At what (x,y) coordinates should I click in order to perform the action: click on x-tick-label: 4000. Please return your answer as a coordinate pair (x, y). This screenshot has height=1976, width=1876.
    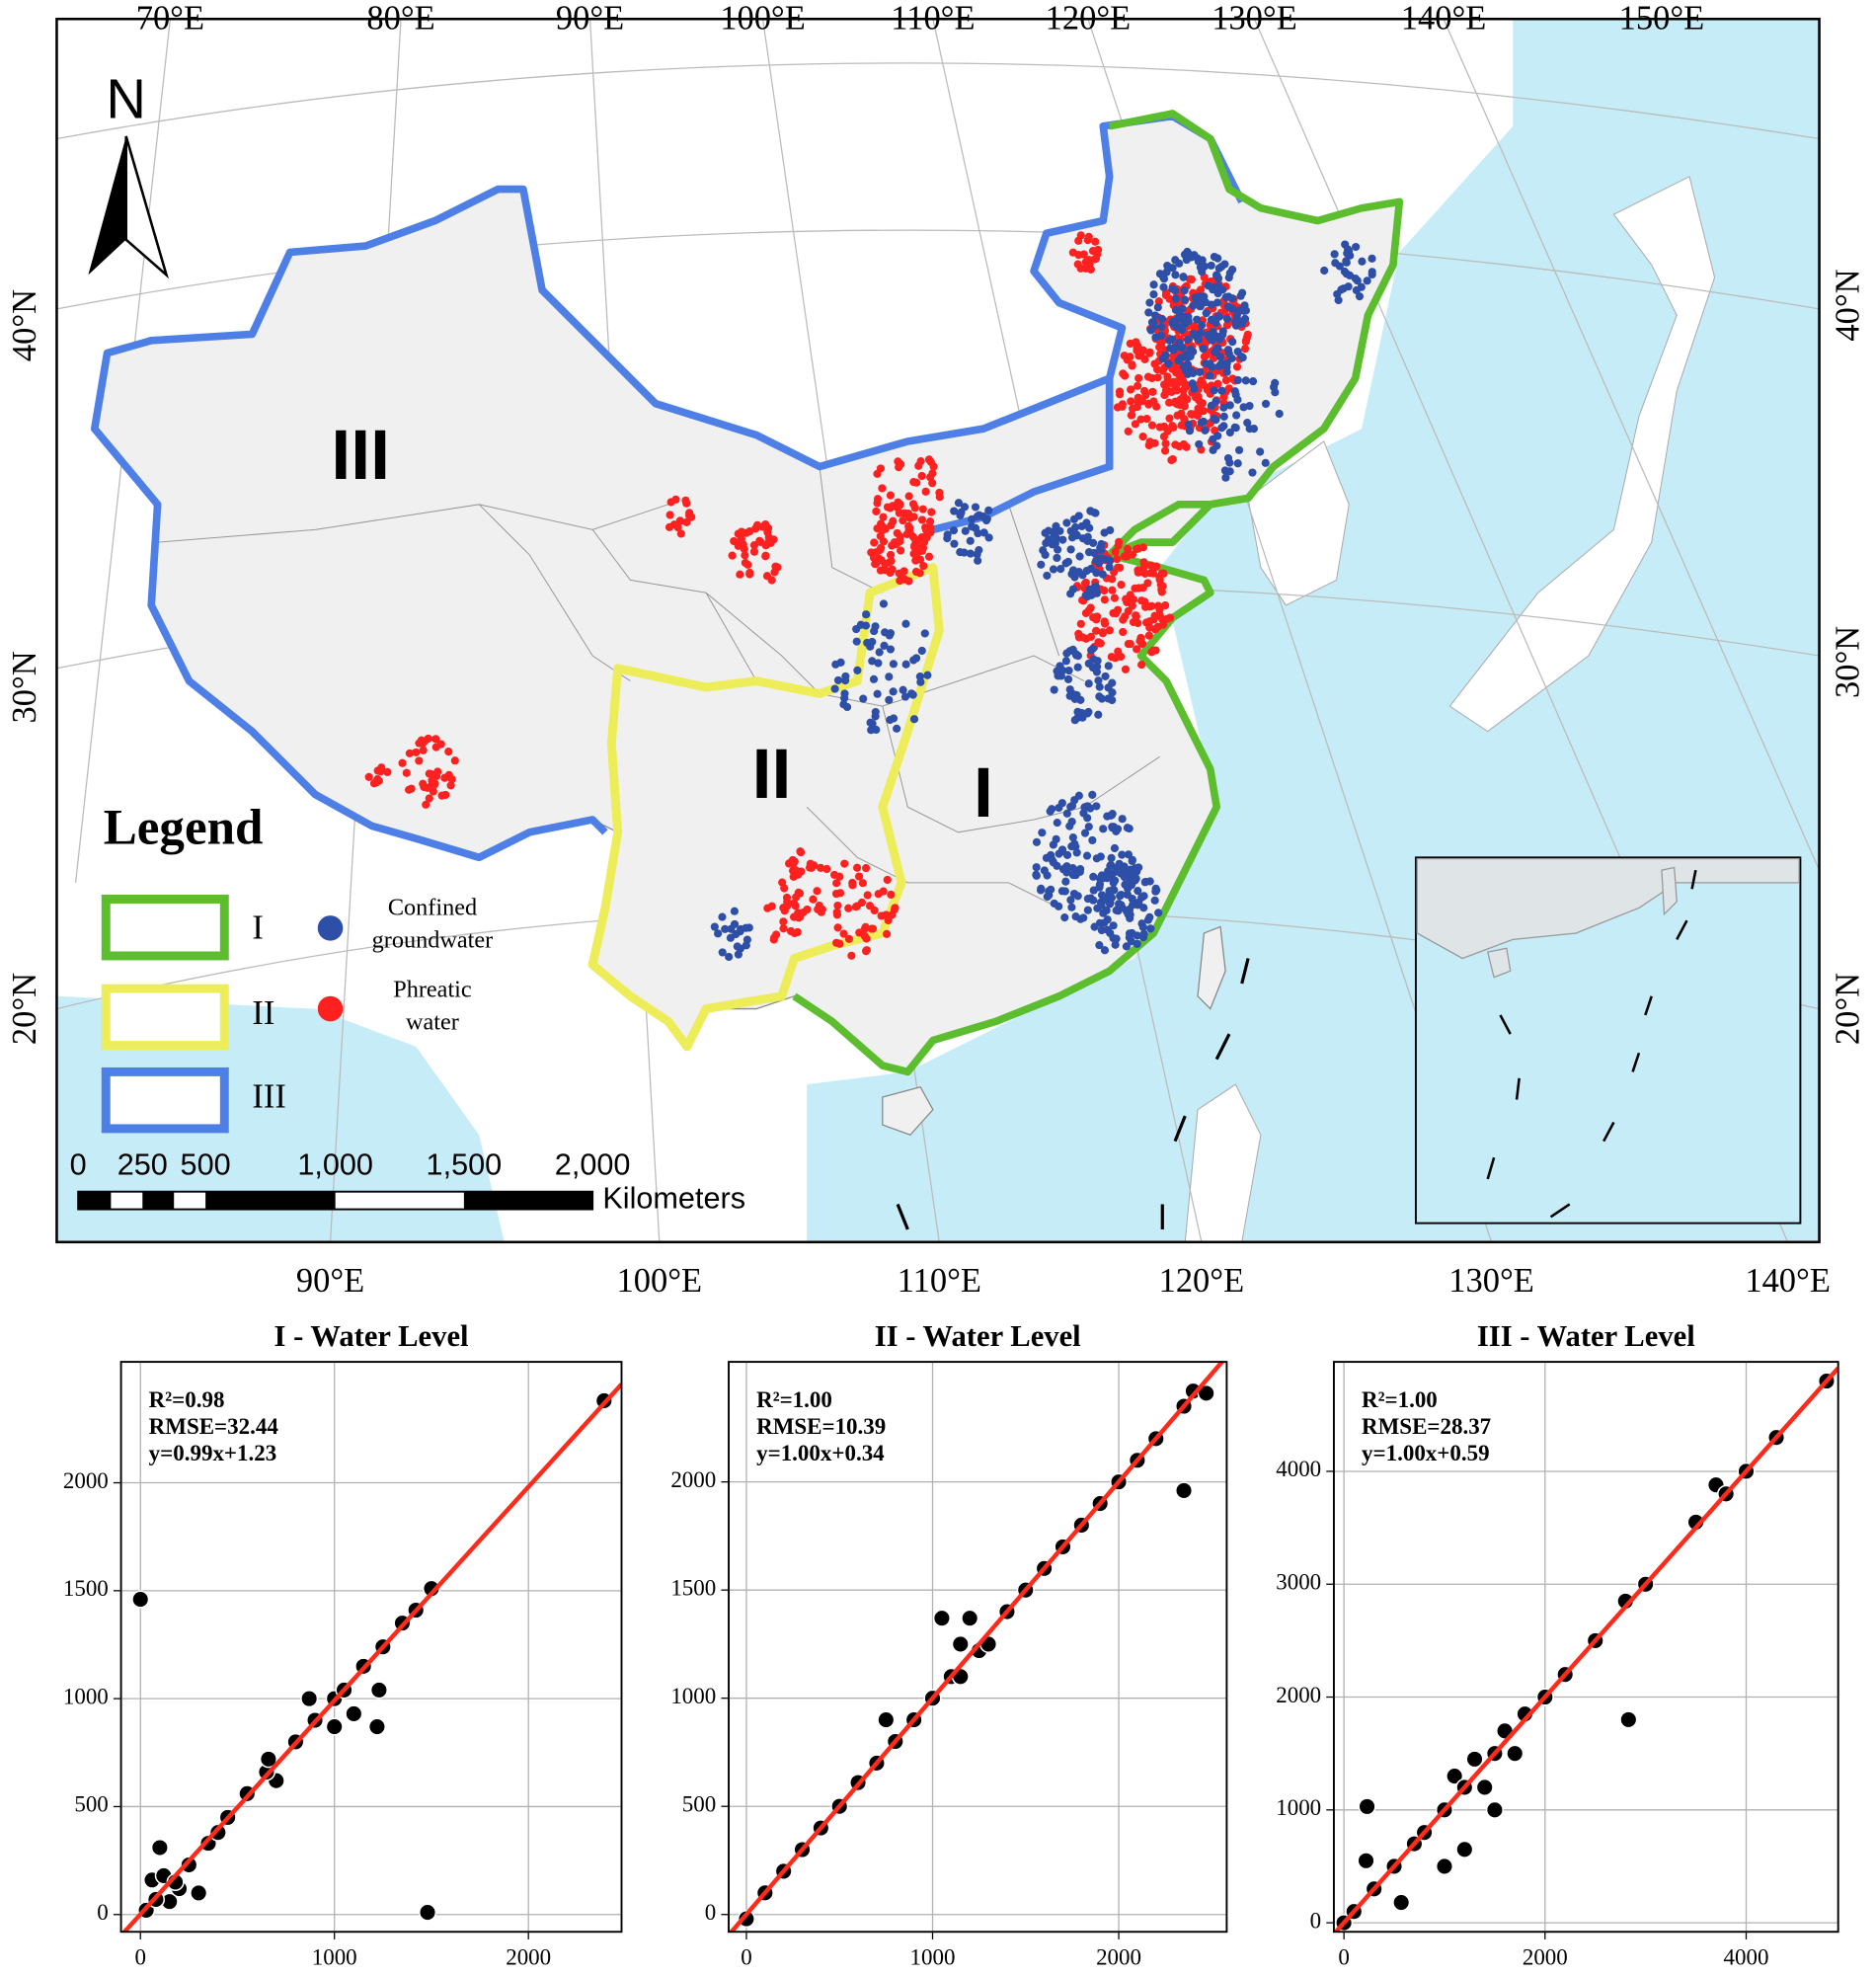
    Looking at the image, I should click on (1747, 1957).